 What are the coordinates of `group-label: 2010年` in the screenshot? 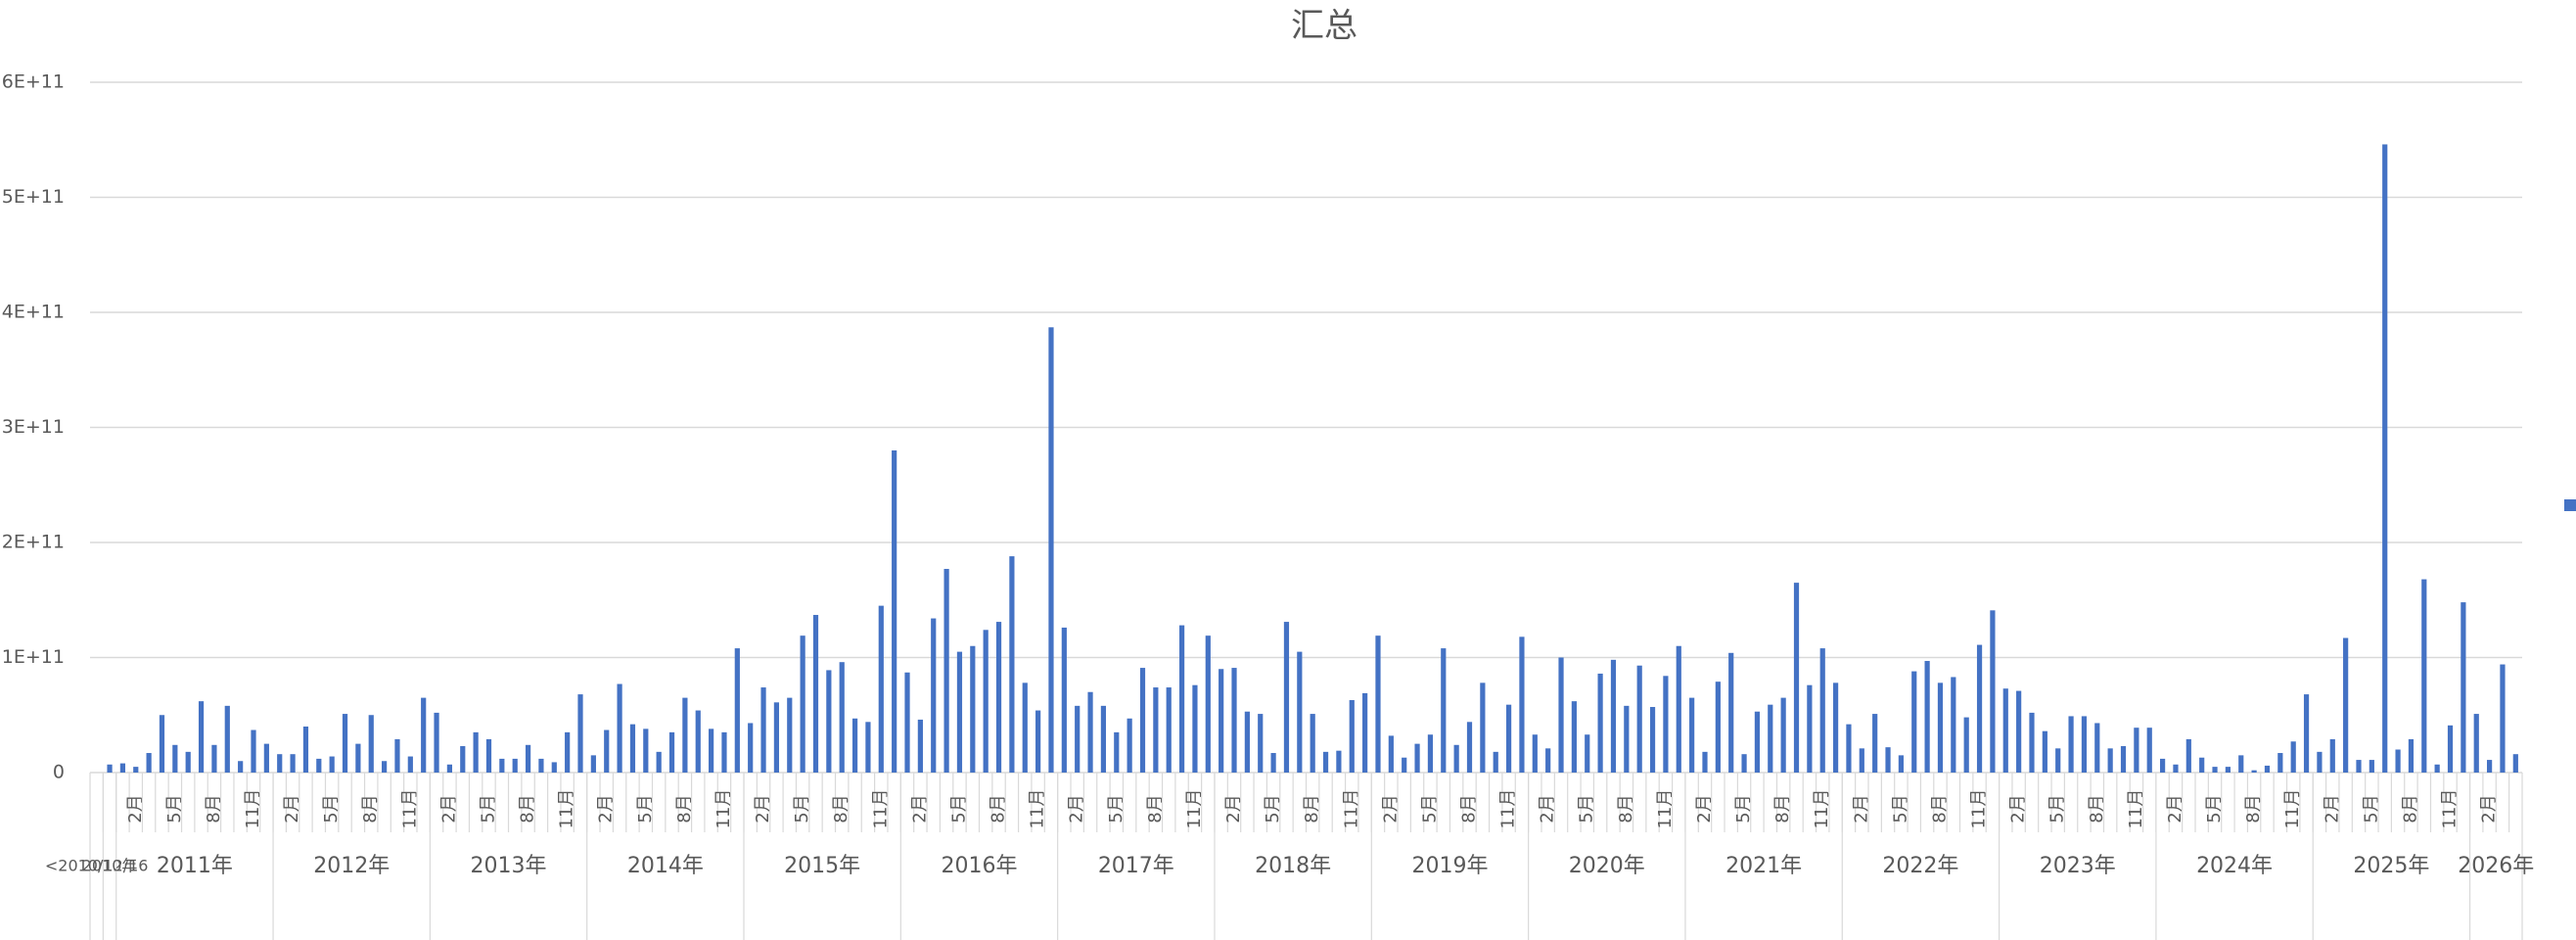 It's located at (110, 866).